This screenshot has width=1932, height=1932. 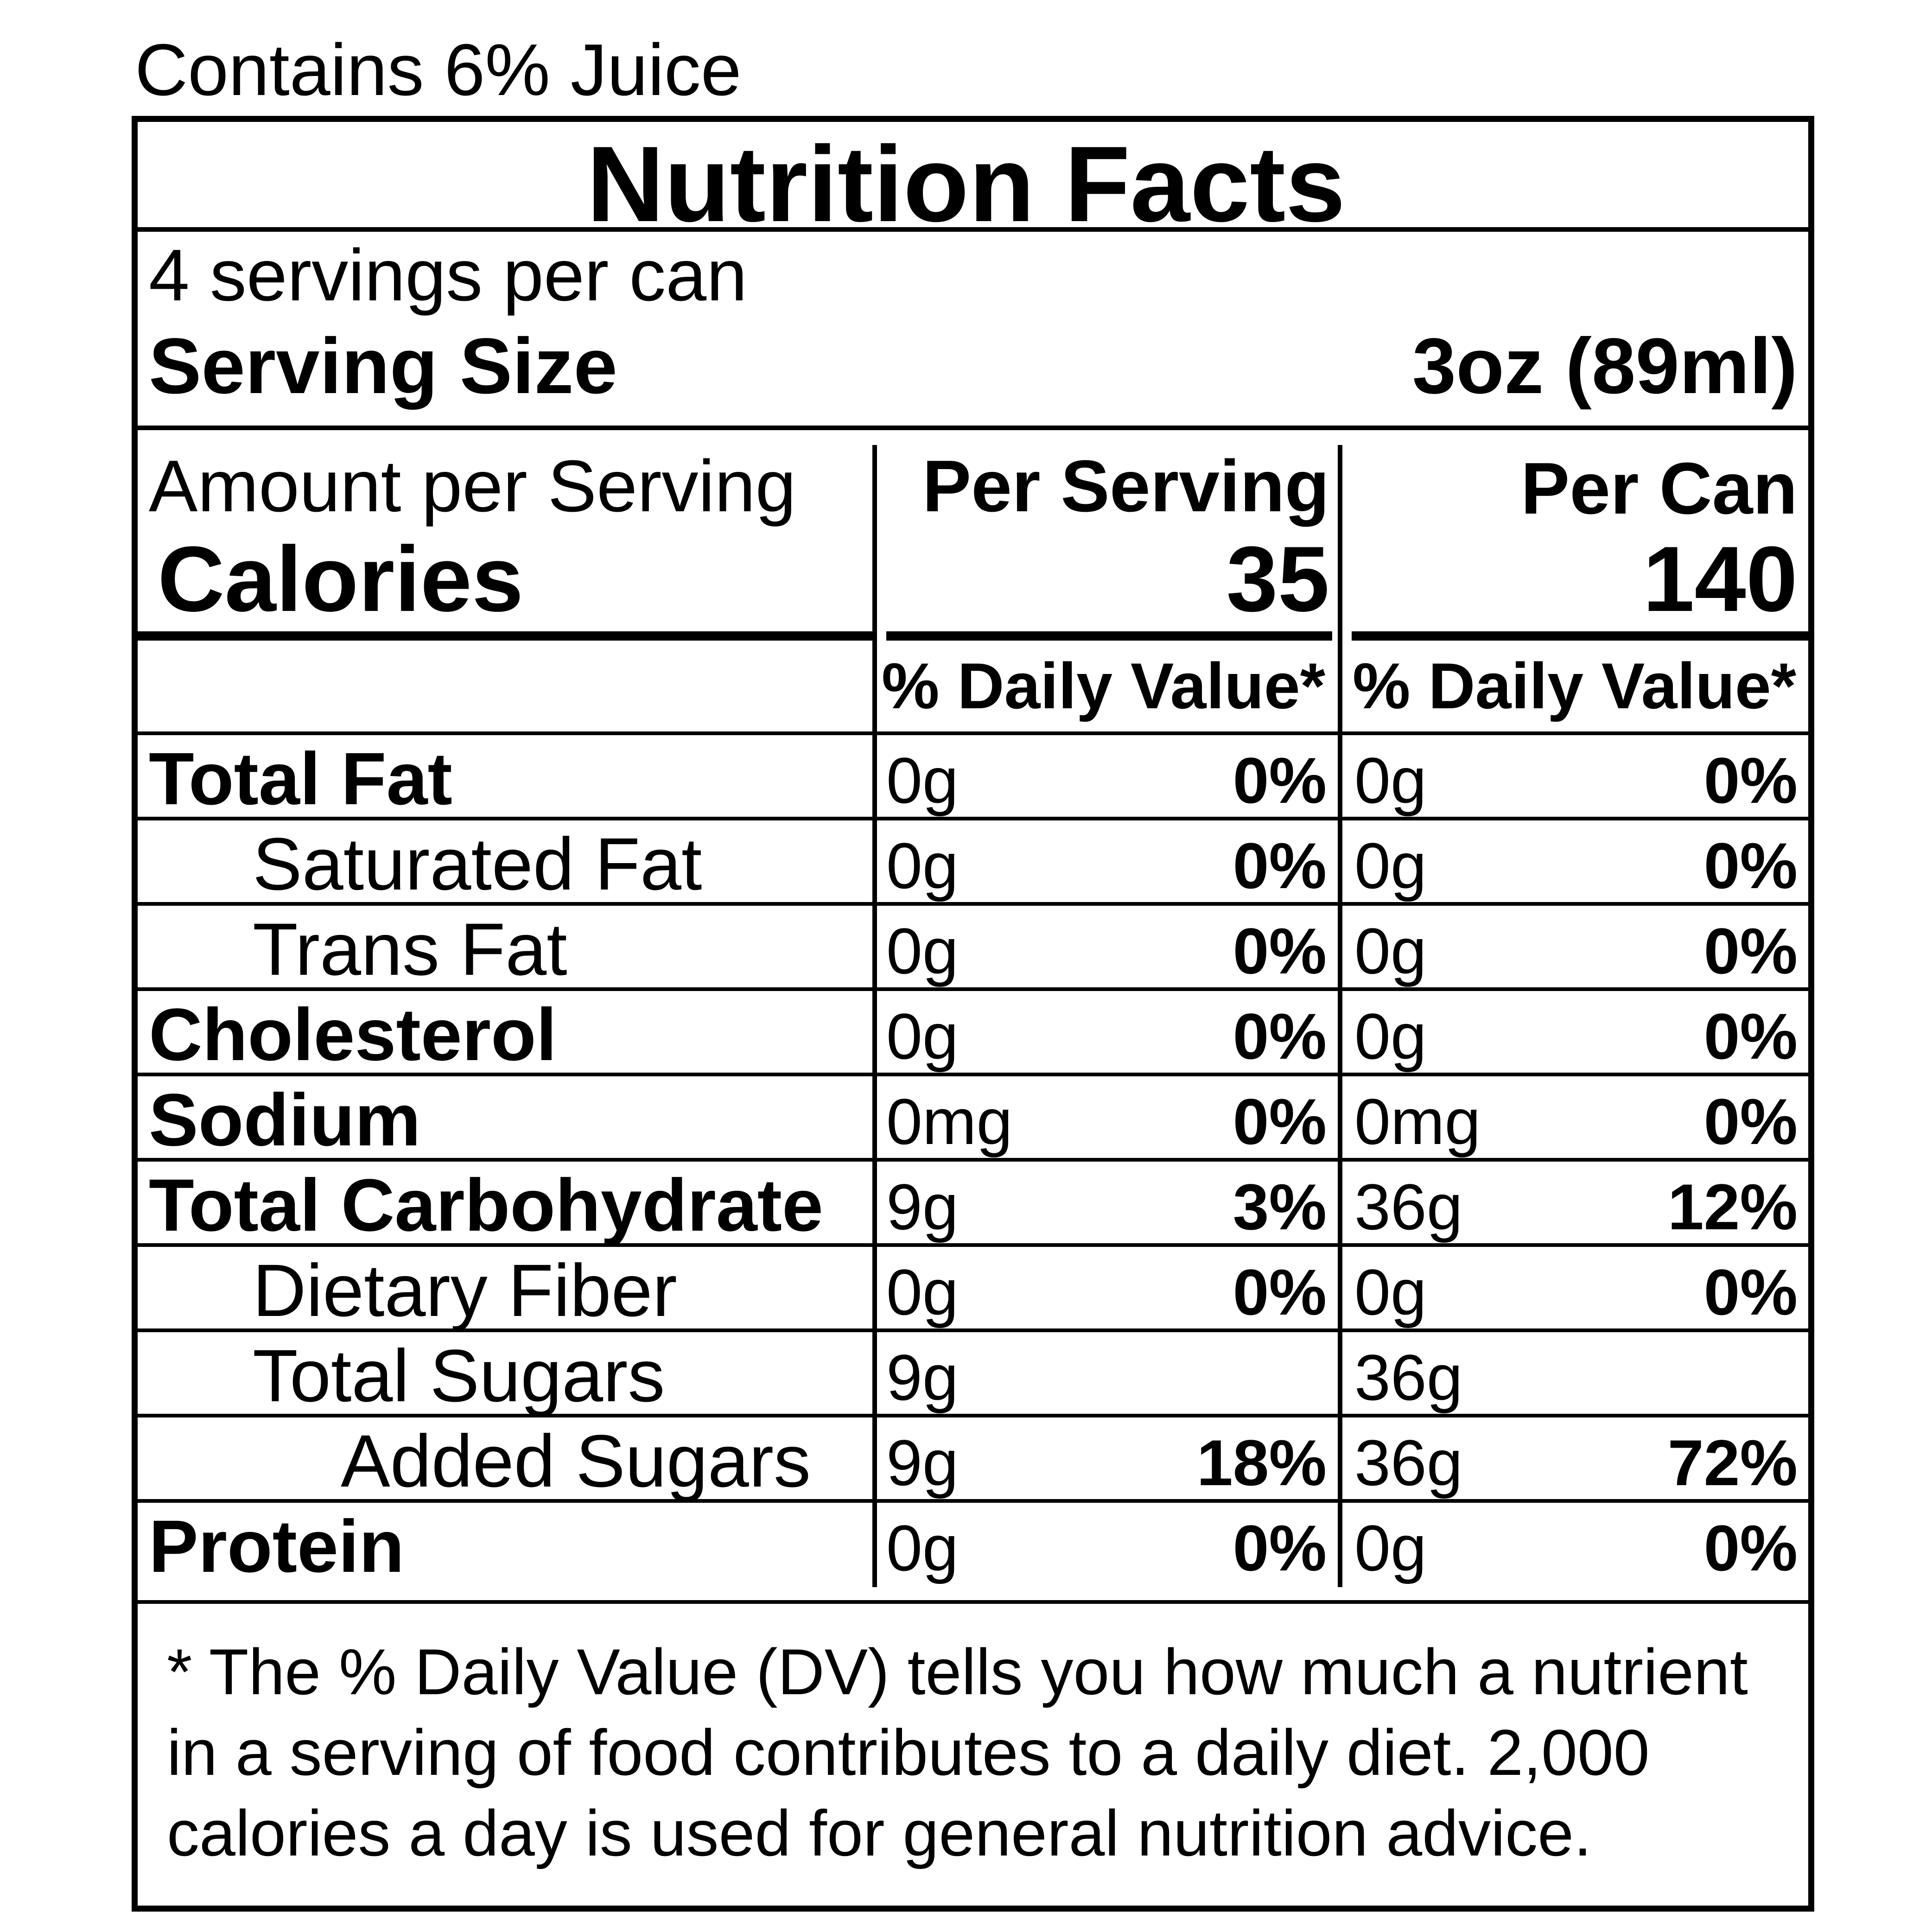 What do you see at coordinates (1583, 636) in the screenshot?
I see `calories-rule-right` at bounding box center [1583, 636].